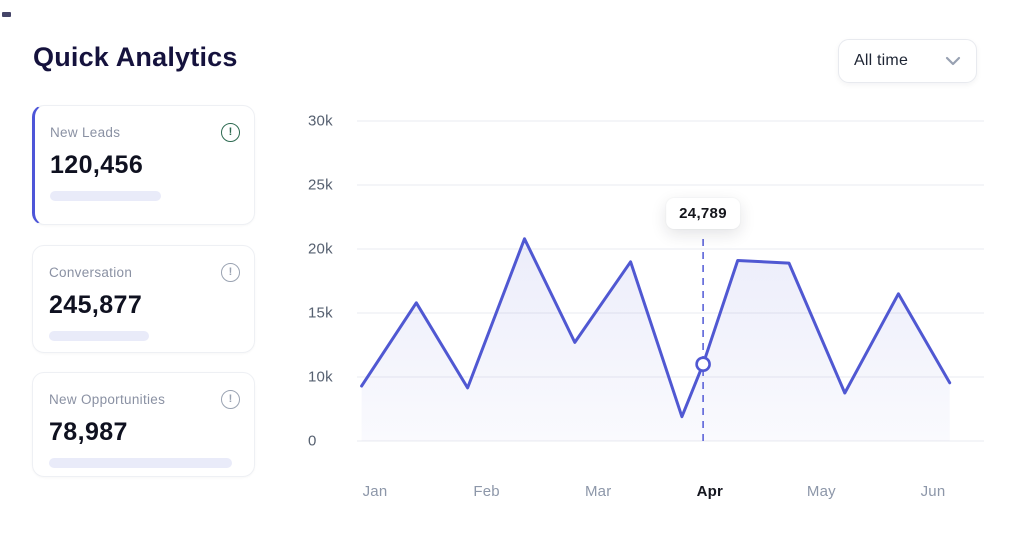 Image resolution: width=1024 pixels, height=549 pixels. I want to click on y-tick-label: 10k, so click(320, 377).